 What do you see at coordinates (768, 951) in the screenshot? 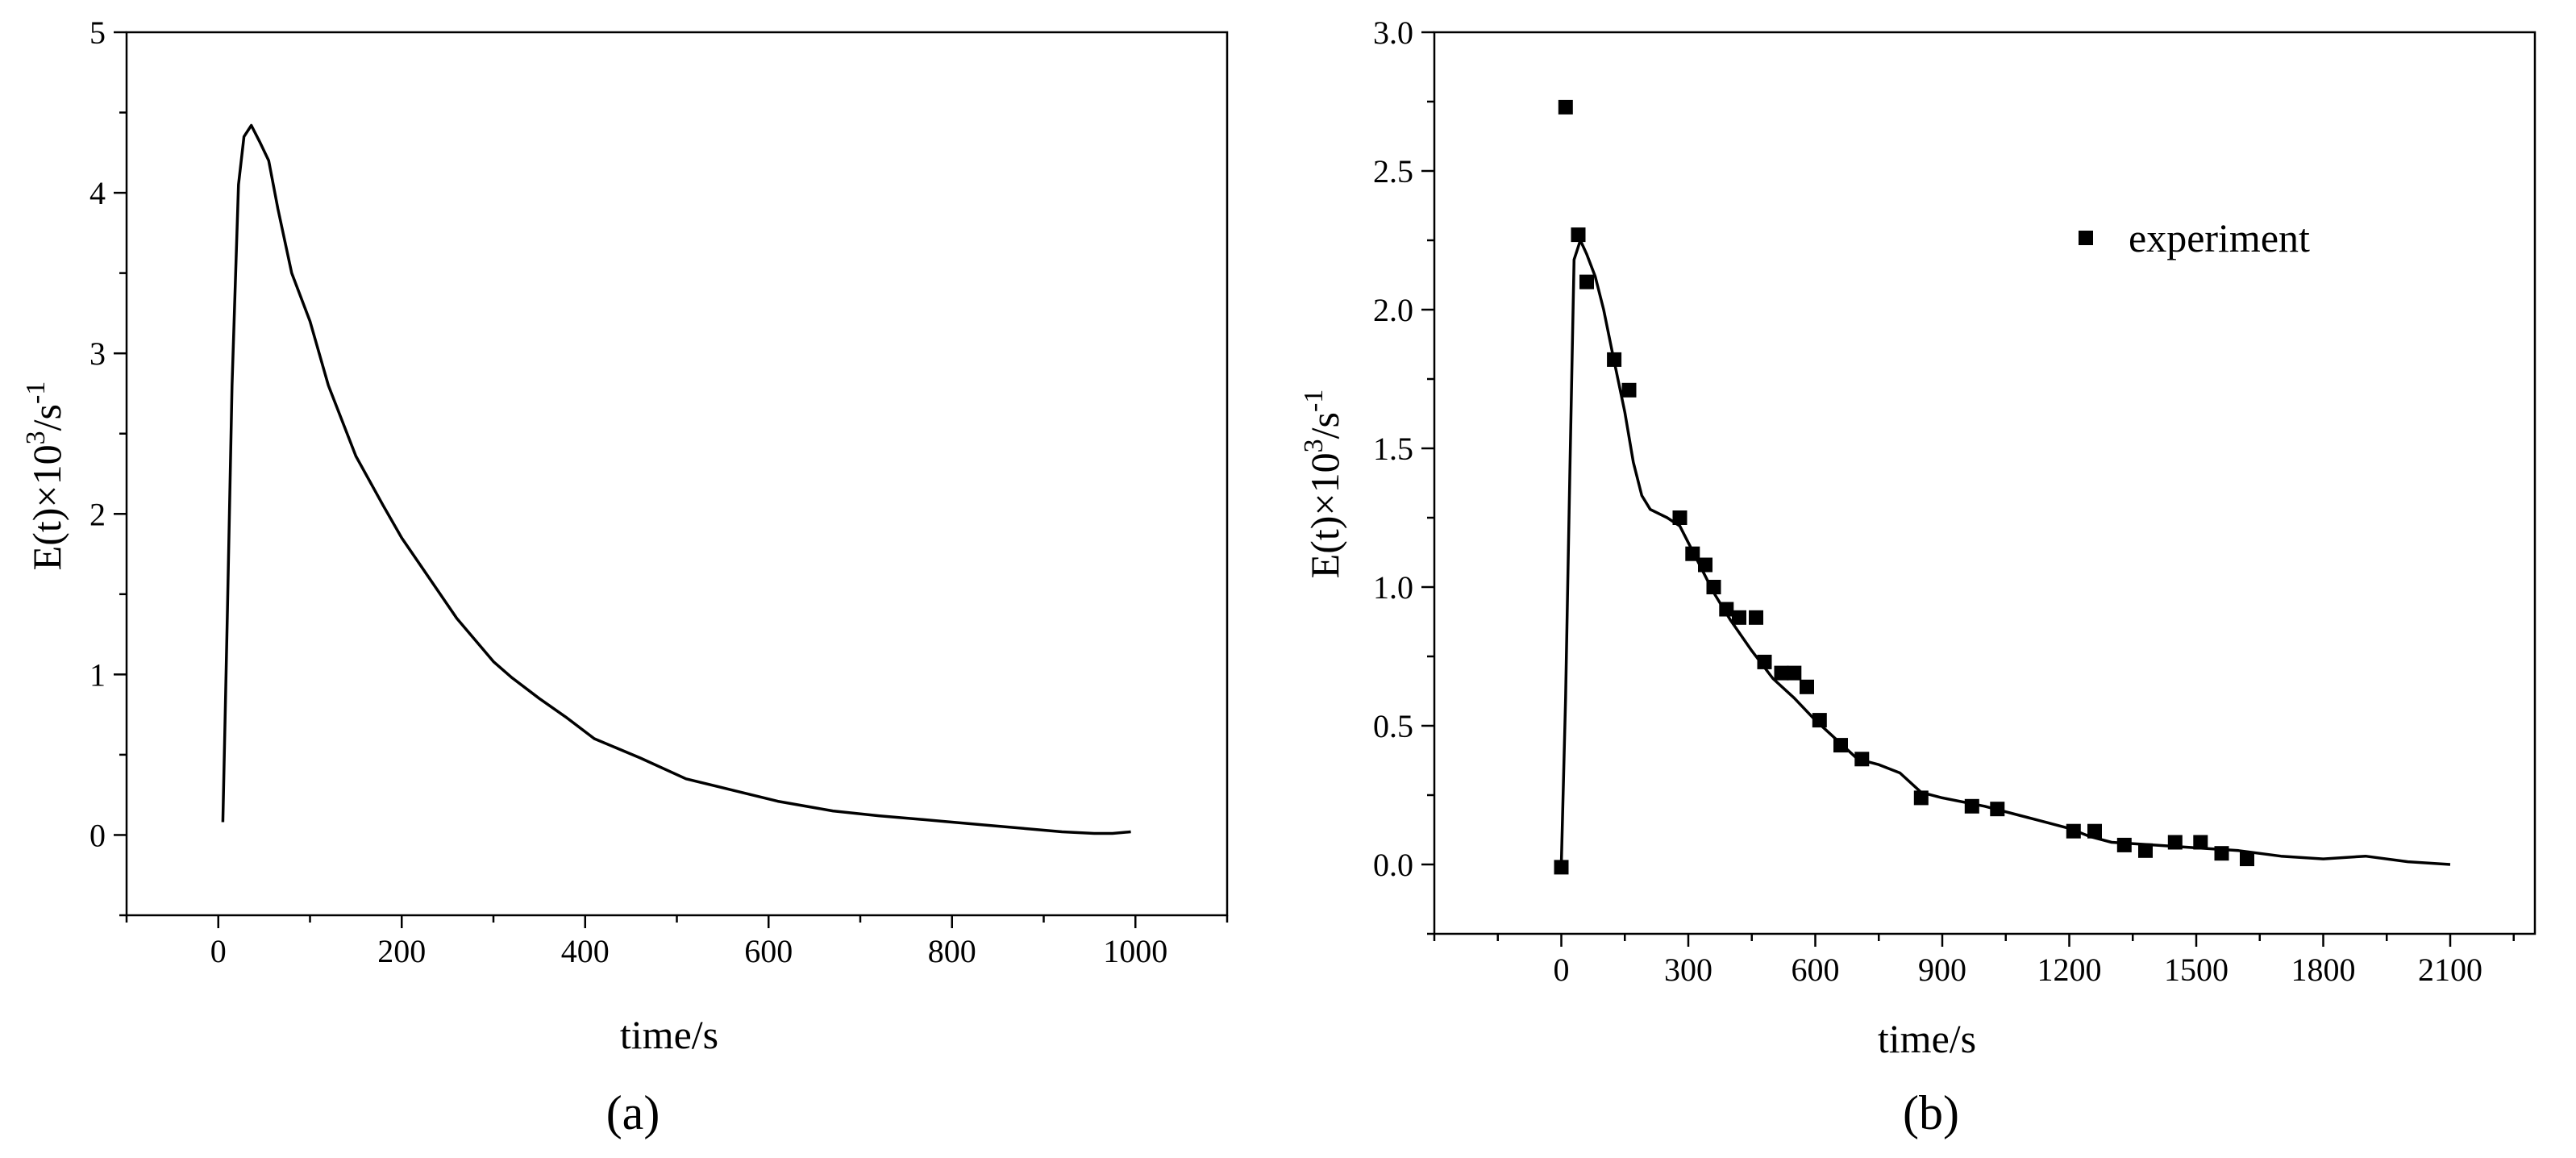
I see `panel-a-x-tick-label: 600` at bounding box center [768, 951].